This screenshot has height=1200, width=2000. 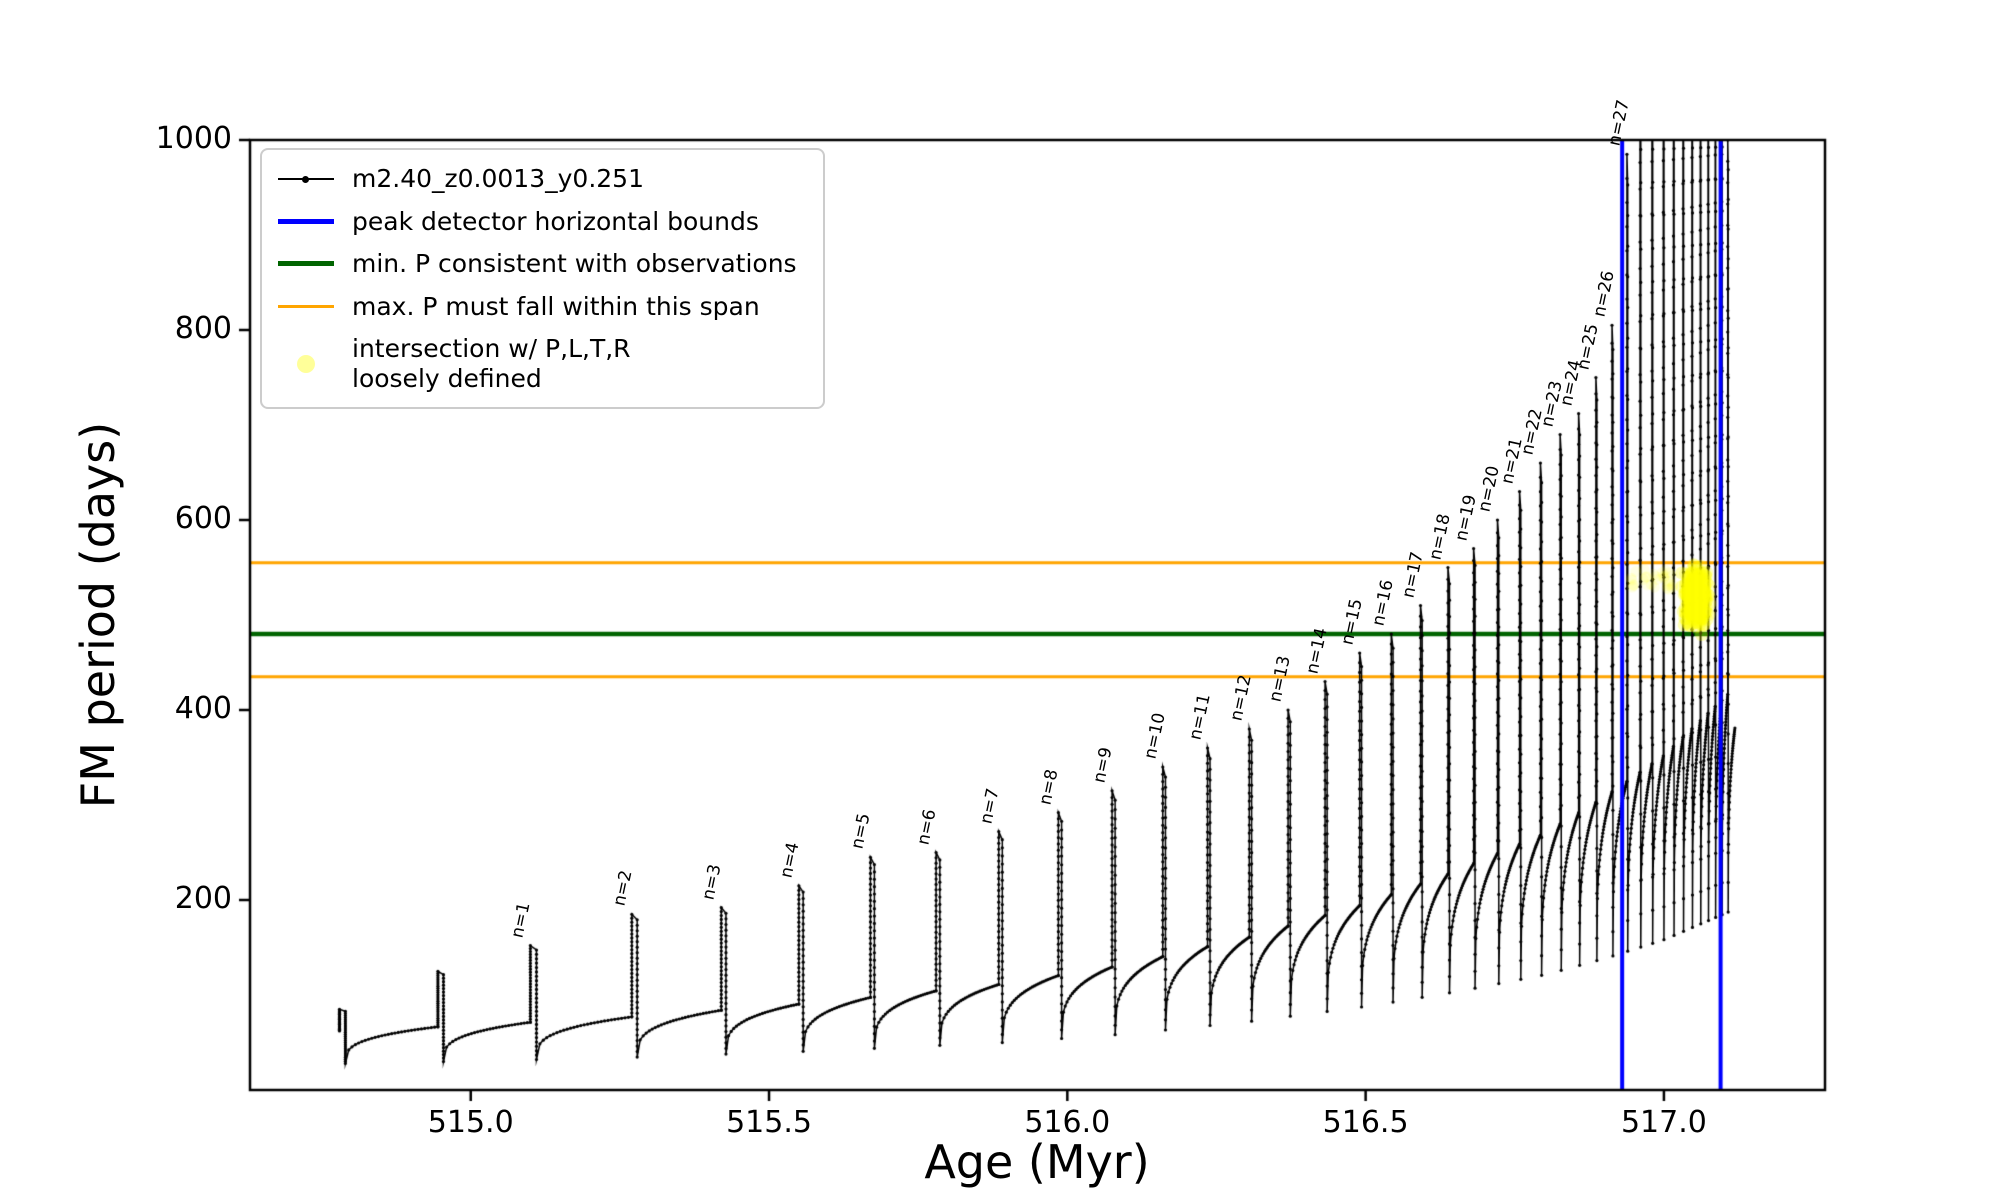 What do you see at coordinates (1067, 1122) in the screenshot?
I see `x-tick-label: 516.0` at bounding box center [1067, 1122].